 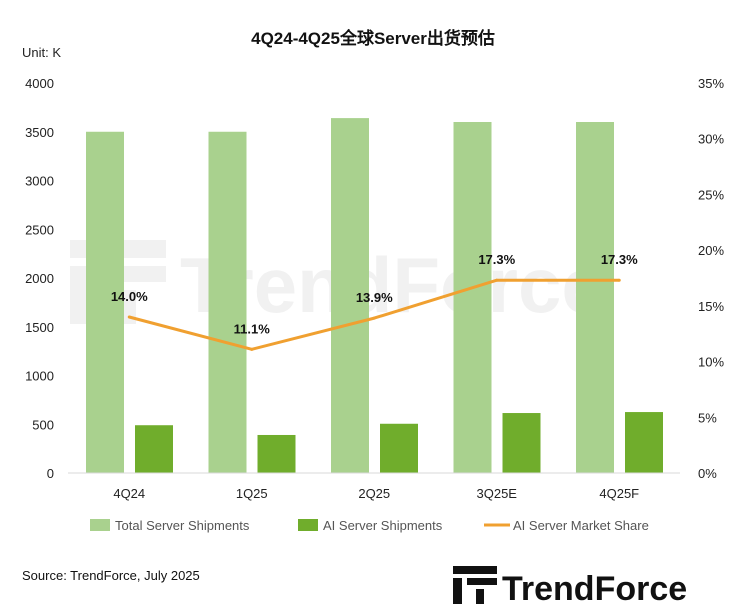 What do you see at coordinates (50, 473) in the screenshot?
I see `left-tick-label: 0` at bounding box center [50, 473].